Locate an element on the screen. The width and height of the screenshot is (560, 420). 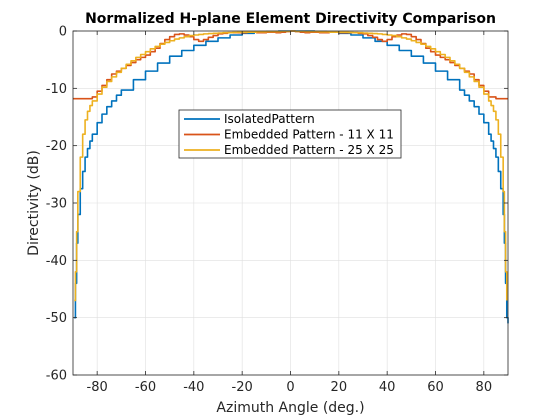
x-axis-label: Azimuth Angle (deg.) is located at coordinates (290, 408).